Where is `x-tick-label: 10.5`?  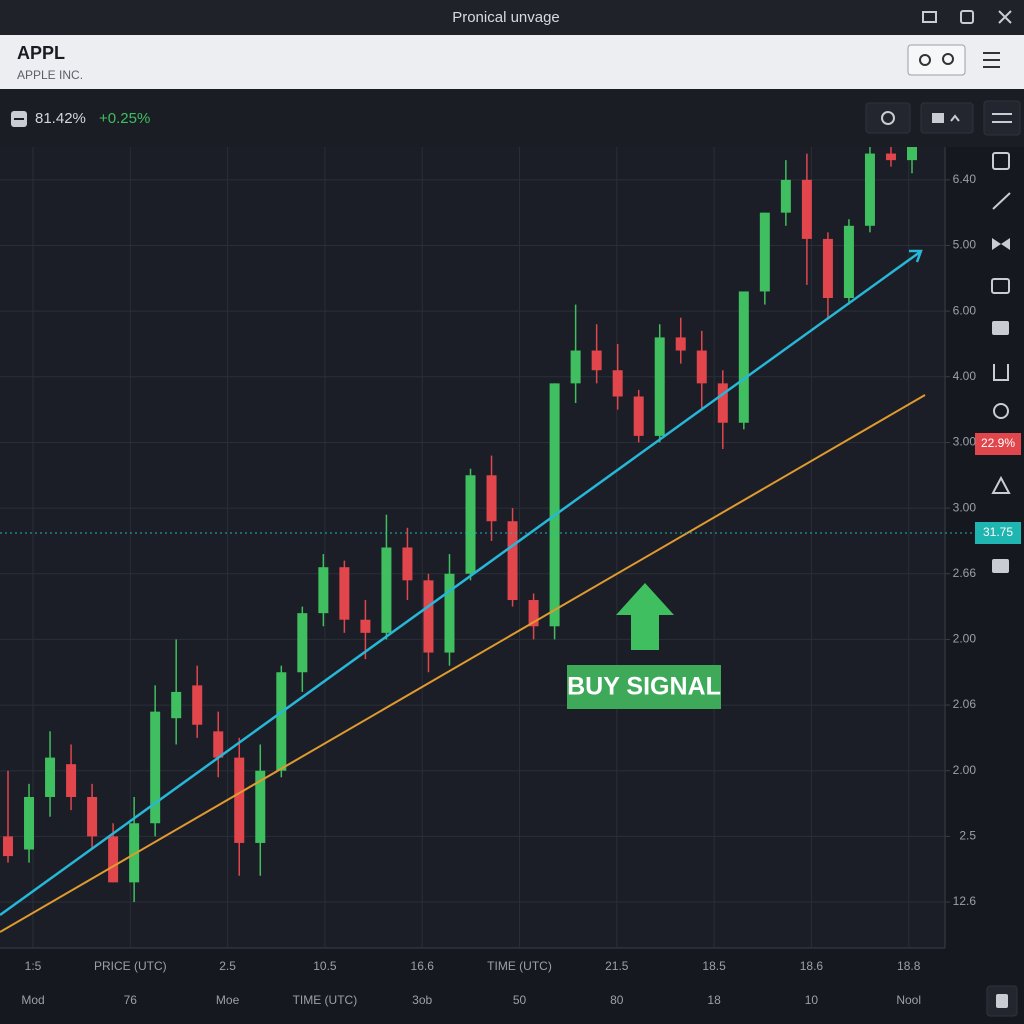 x-tick-label: 10.5 is located at coordinates (325, 966).